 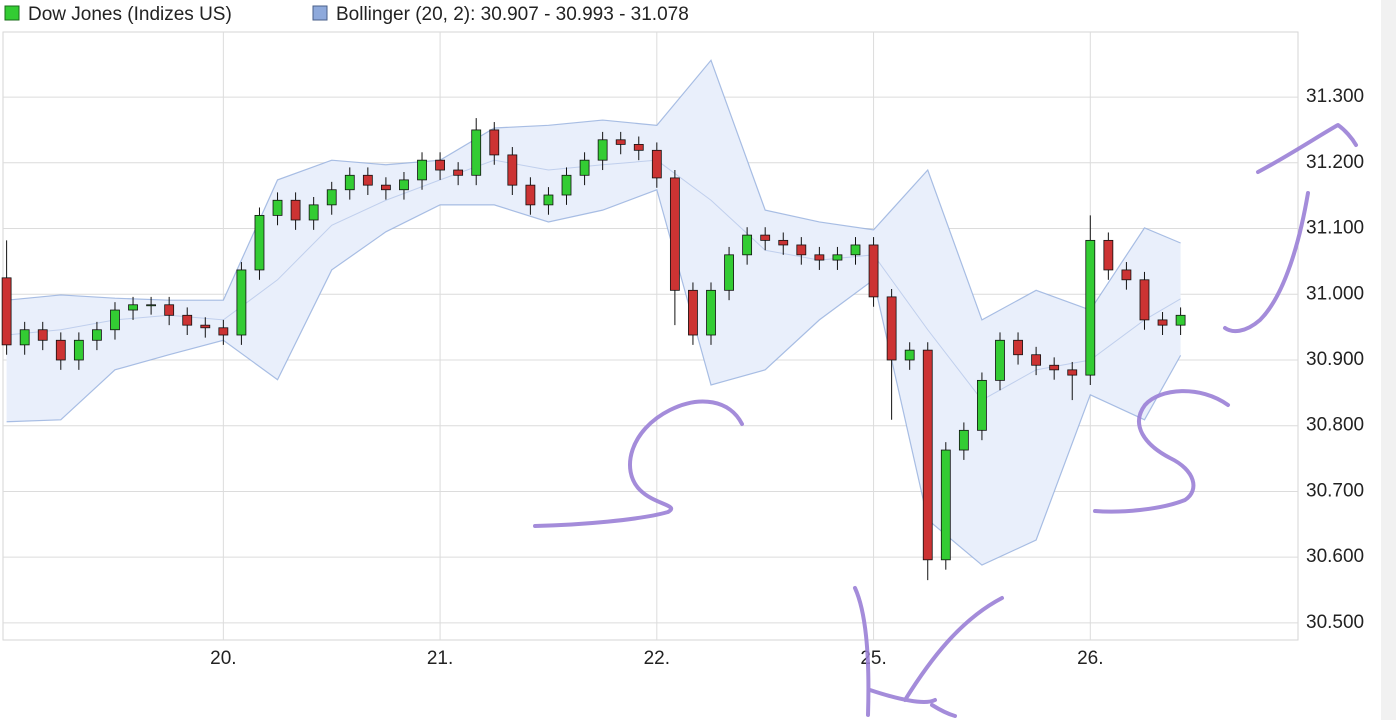 I want to click on y-tick-label: 30.700, so click(x=1335, y=490).